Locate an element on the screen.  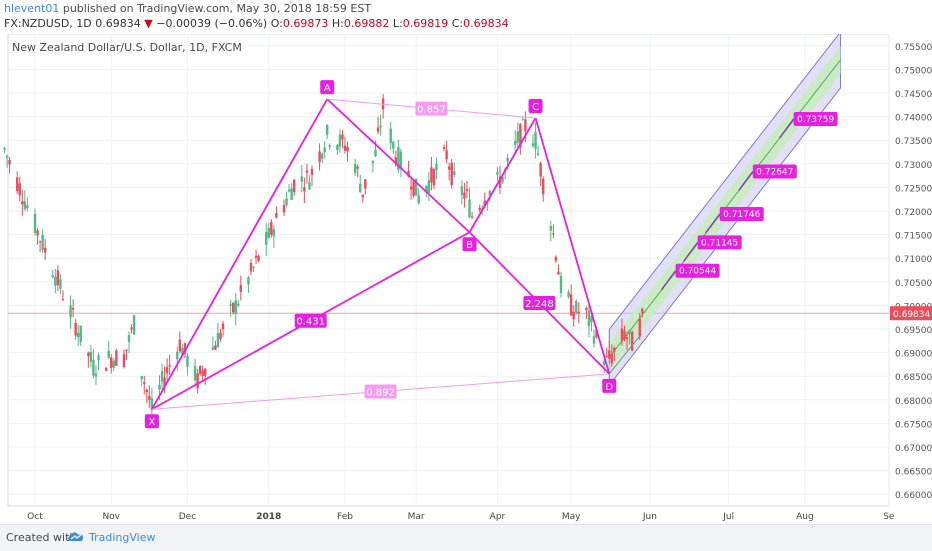
target-label: 0.73759 is located at coordinates (815, 120).